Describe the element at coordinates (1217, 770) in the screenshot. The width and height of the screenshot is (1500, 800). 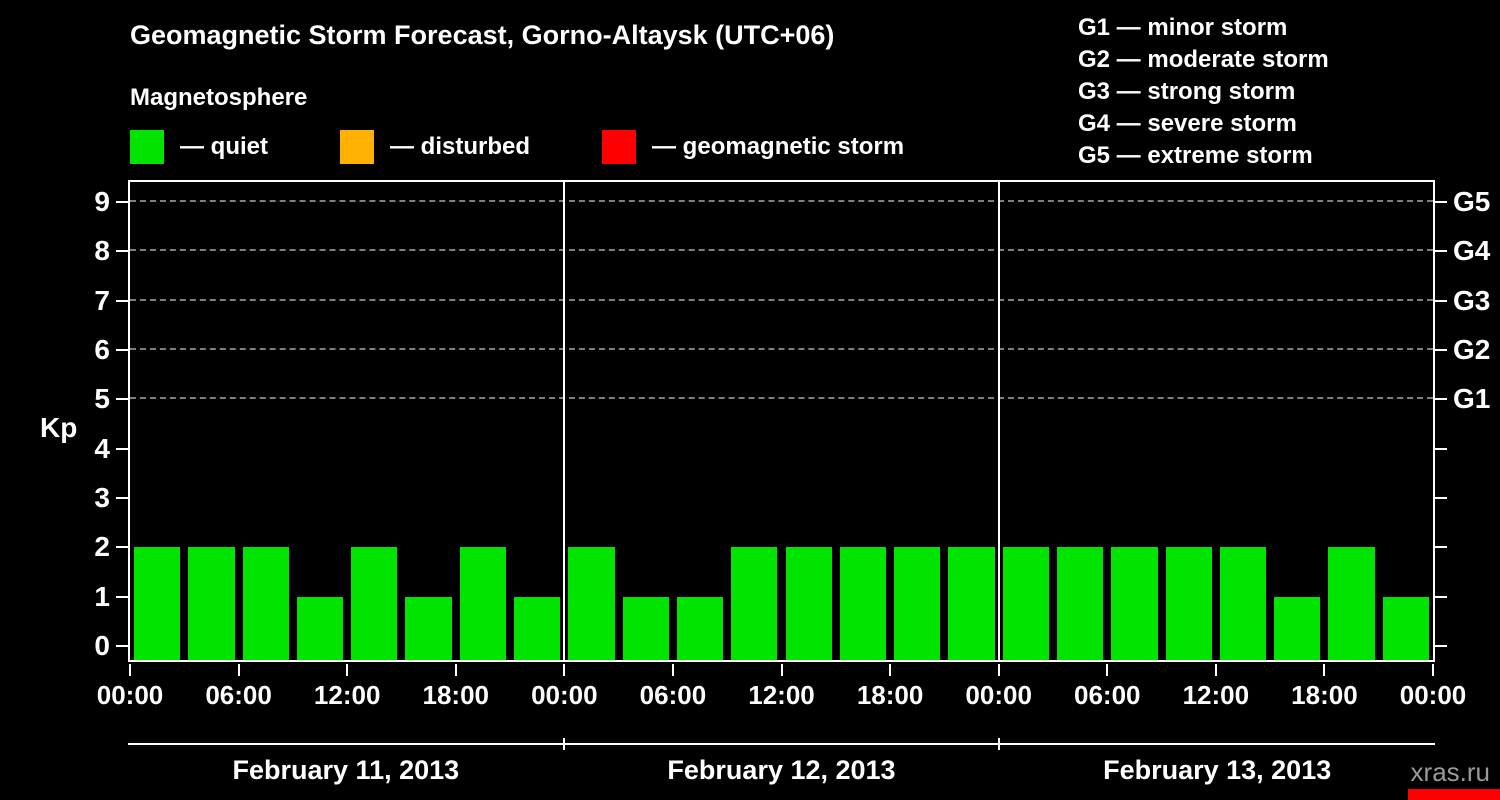
I see `date-label: February 13, 2013` at that location.